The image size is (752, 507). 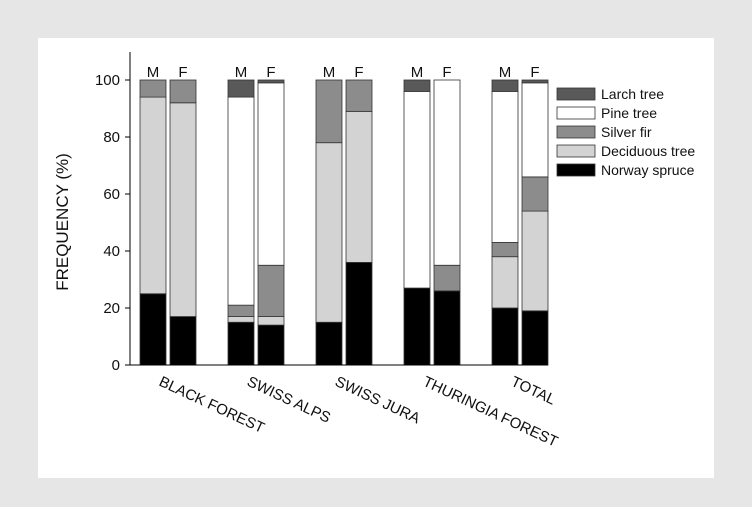 What do you see at coordinates (533, 390) in the screenshot?
I see `x-category-label: TOTAL` at bounding box center [533, 390].